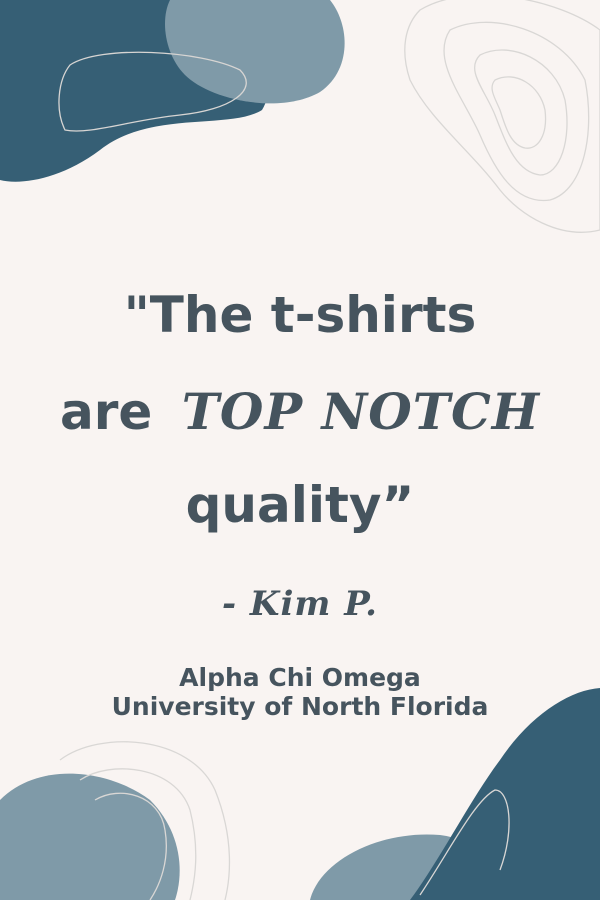 This screenshot has height=900, width=600. I want to click on quote-line-2: are TOP NOTCH, so click(300, 411).